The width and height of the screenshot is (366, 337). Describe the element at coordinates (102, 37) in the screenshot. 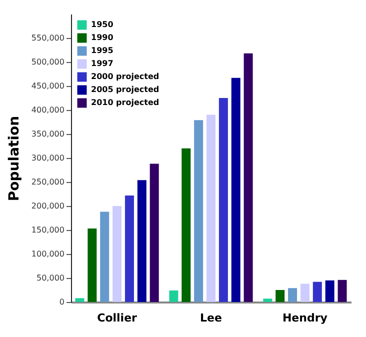

I see `legend-label: 1990` at that location.